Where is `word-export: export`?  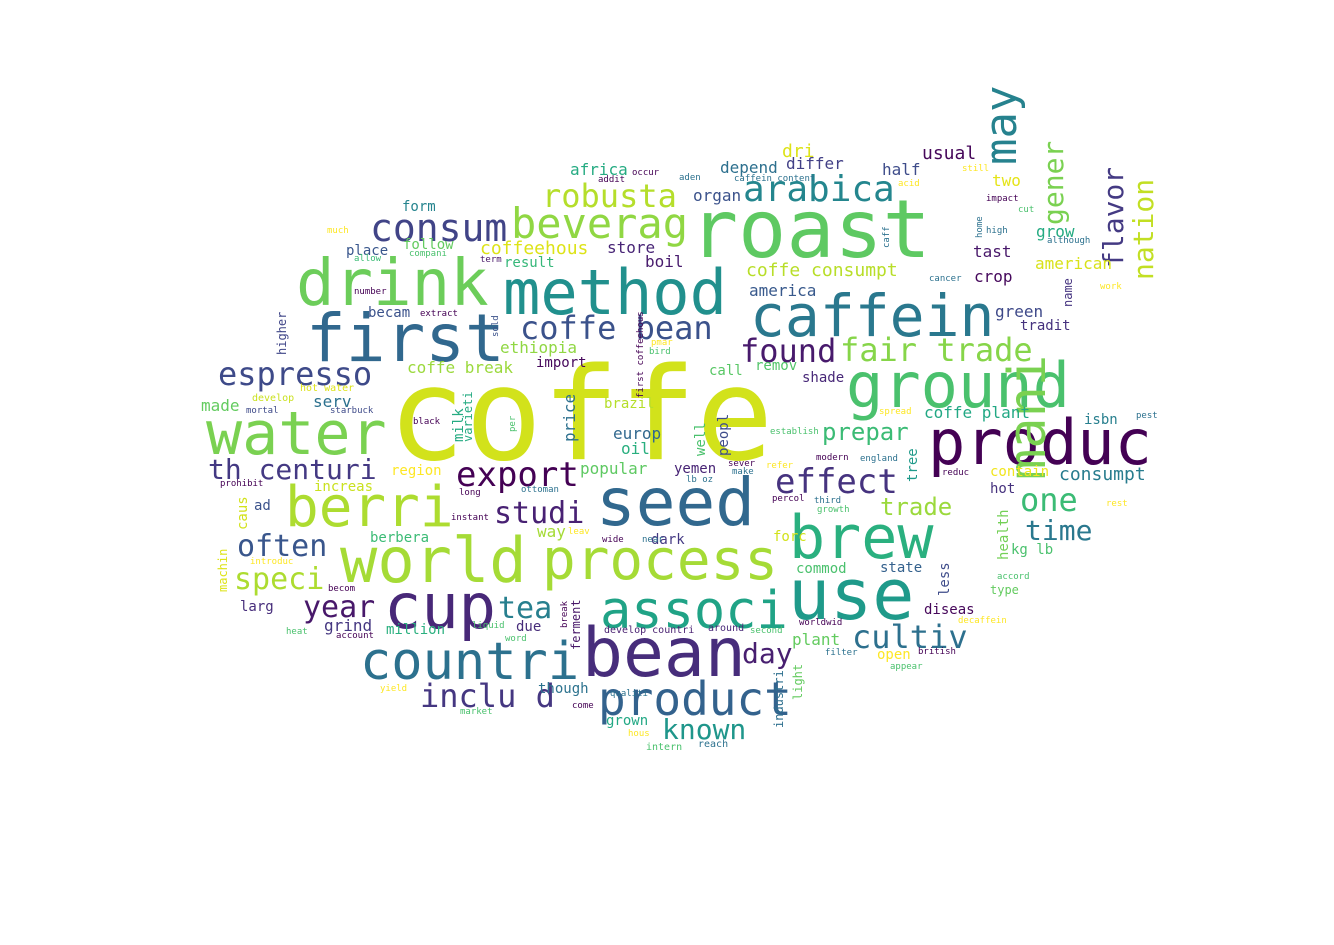 word-export: export is located at coordinates (517, 475).